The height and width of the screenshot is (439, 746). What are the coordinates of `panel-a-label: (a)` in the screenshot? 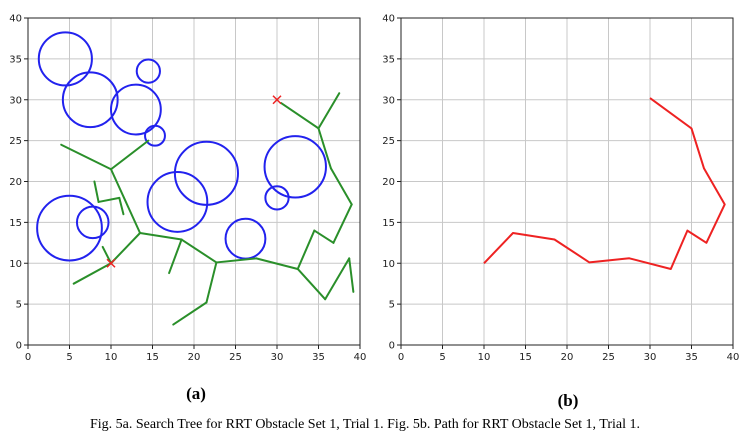 It's located at (196, 393).